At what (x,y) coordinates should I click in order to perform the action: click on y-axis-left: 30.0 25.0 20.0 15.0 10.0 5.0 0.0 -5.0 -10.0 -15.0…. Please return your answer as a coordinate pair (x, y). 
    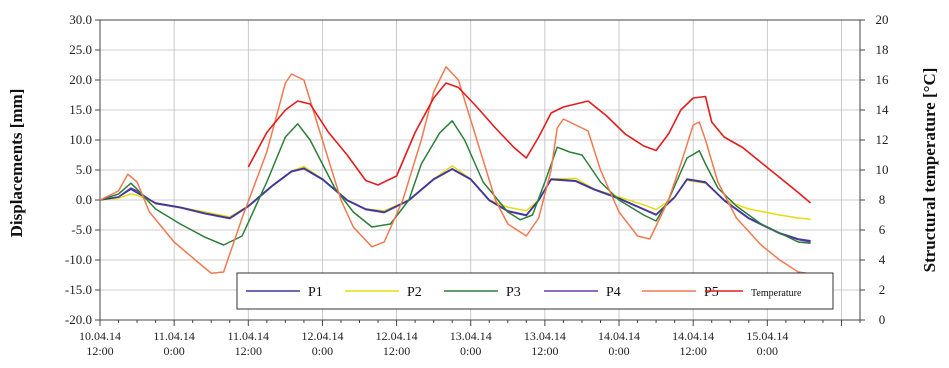
    Looking at the image, I should click on (82, 169).